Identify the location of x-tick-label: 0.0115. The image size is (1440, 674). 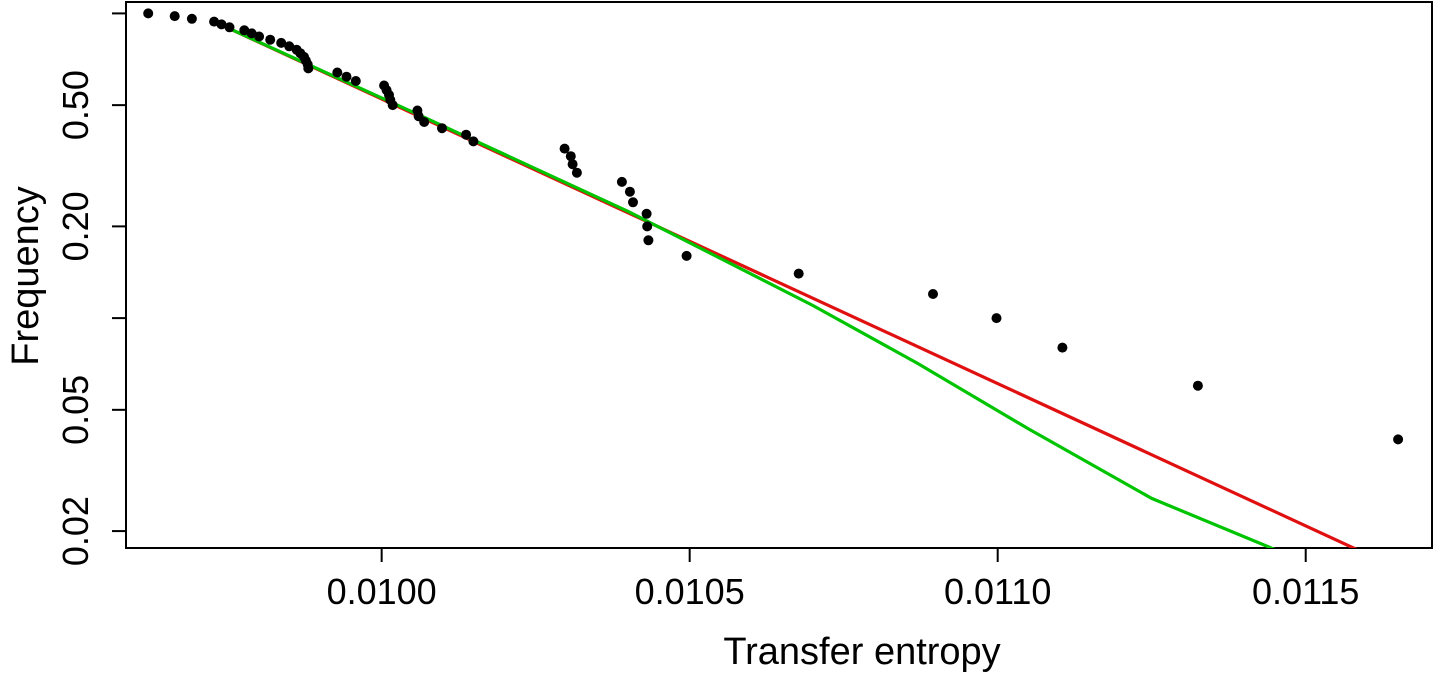
(1305, 591).